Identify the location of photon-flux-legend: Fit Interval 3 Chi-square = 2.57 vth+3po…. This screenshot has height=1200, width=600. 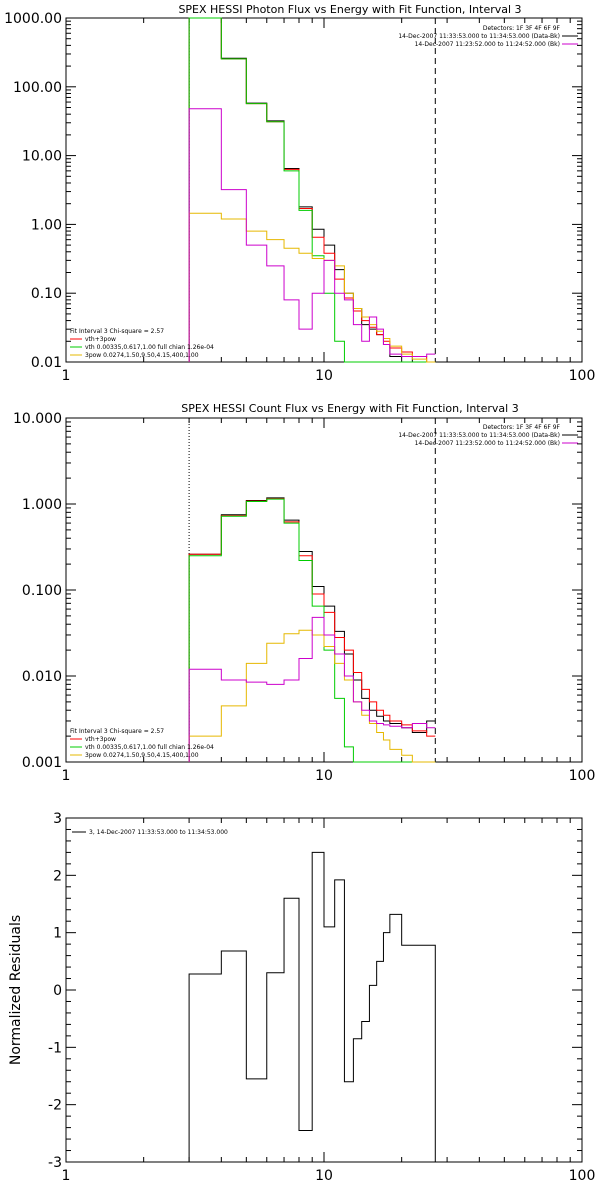
(142, 343).